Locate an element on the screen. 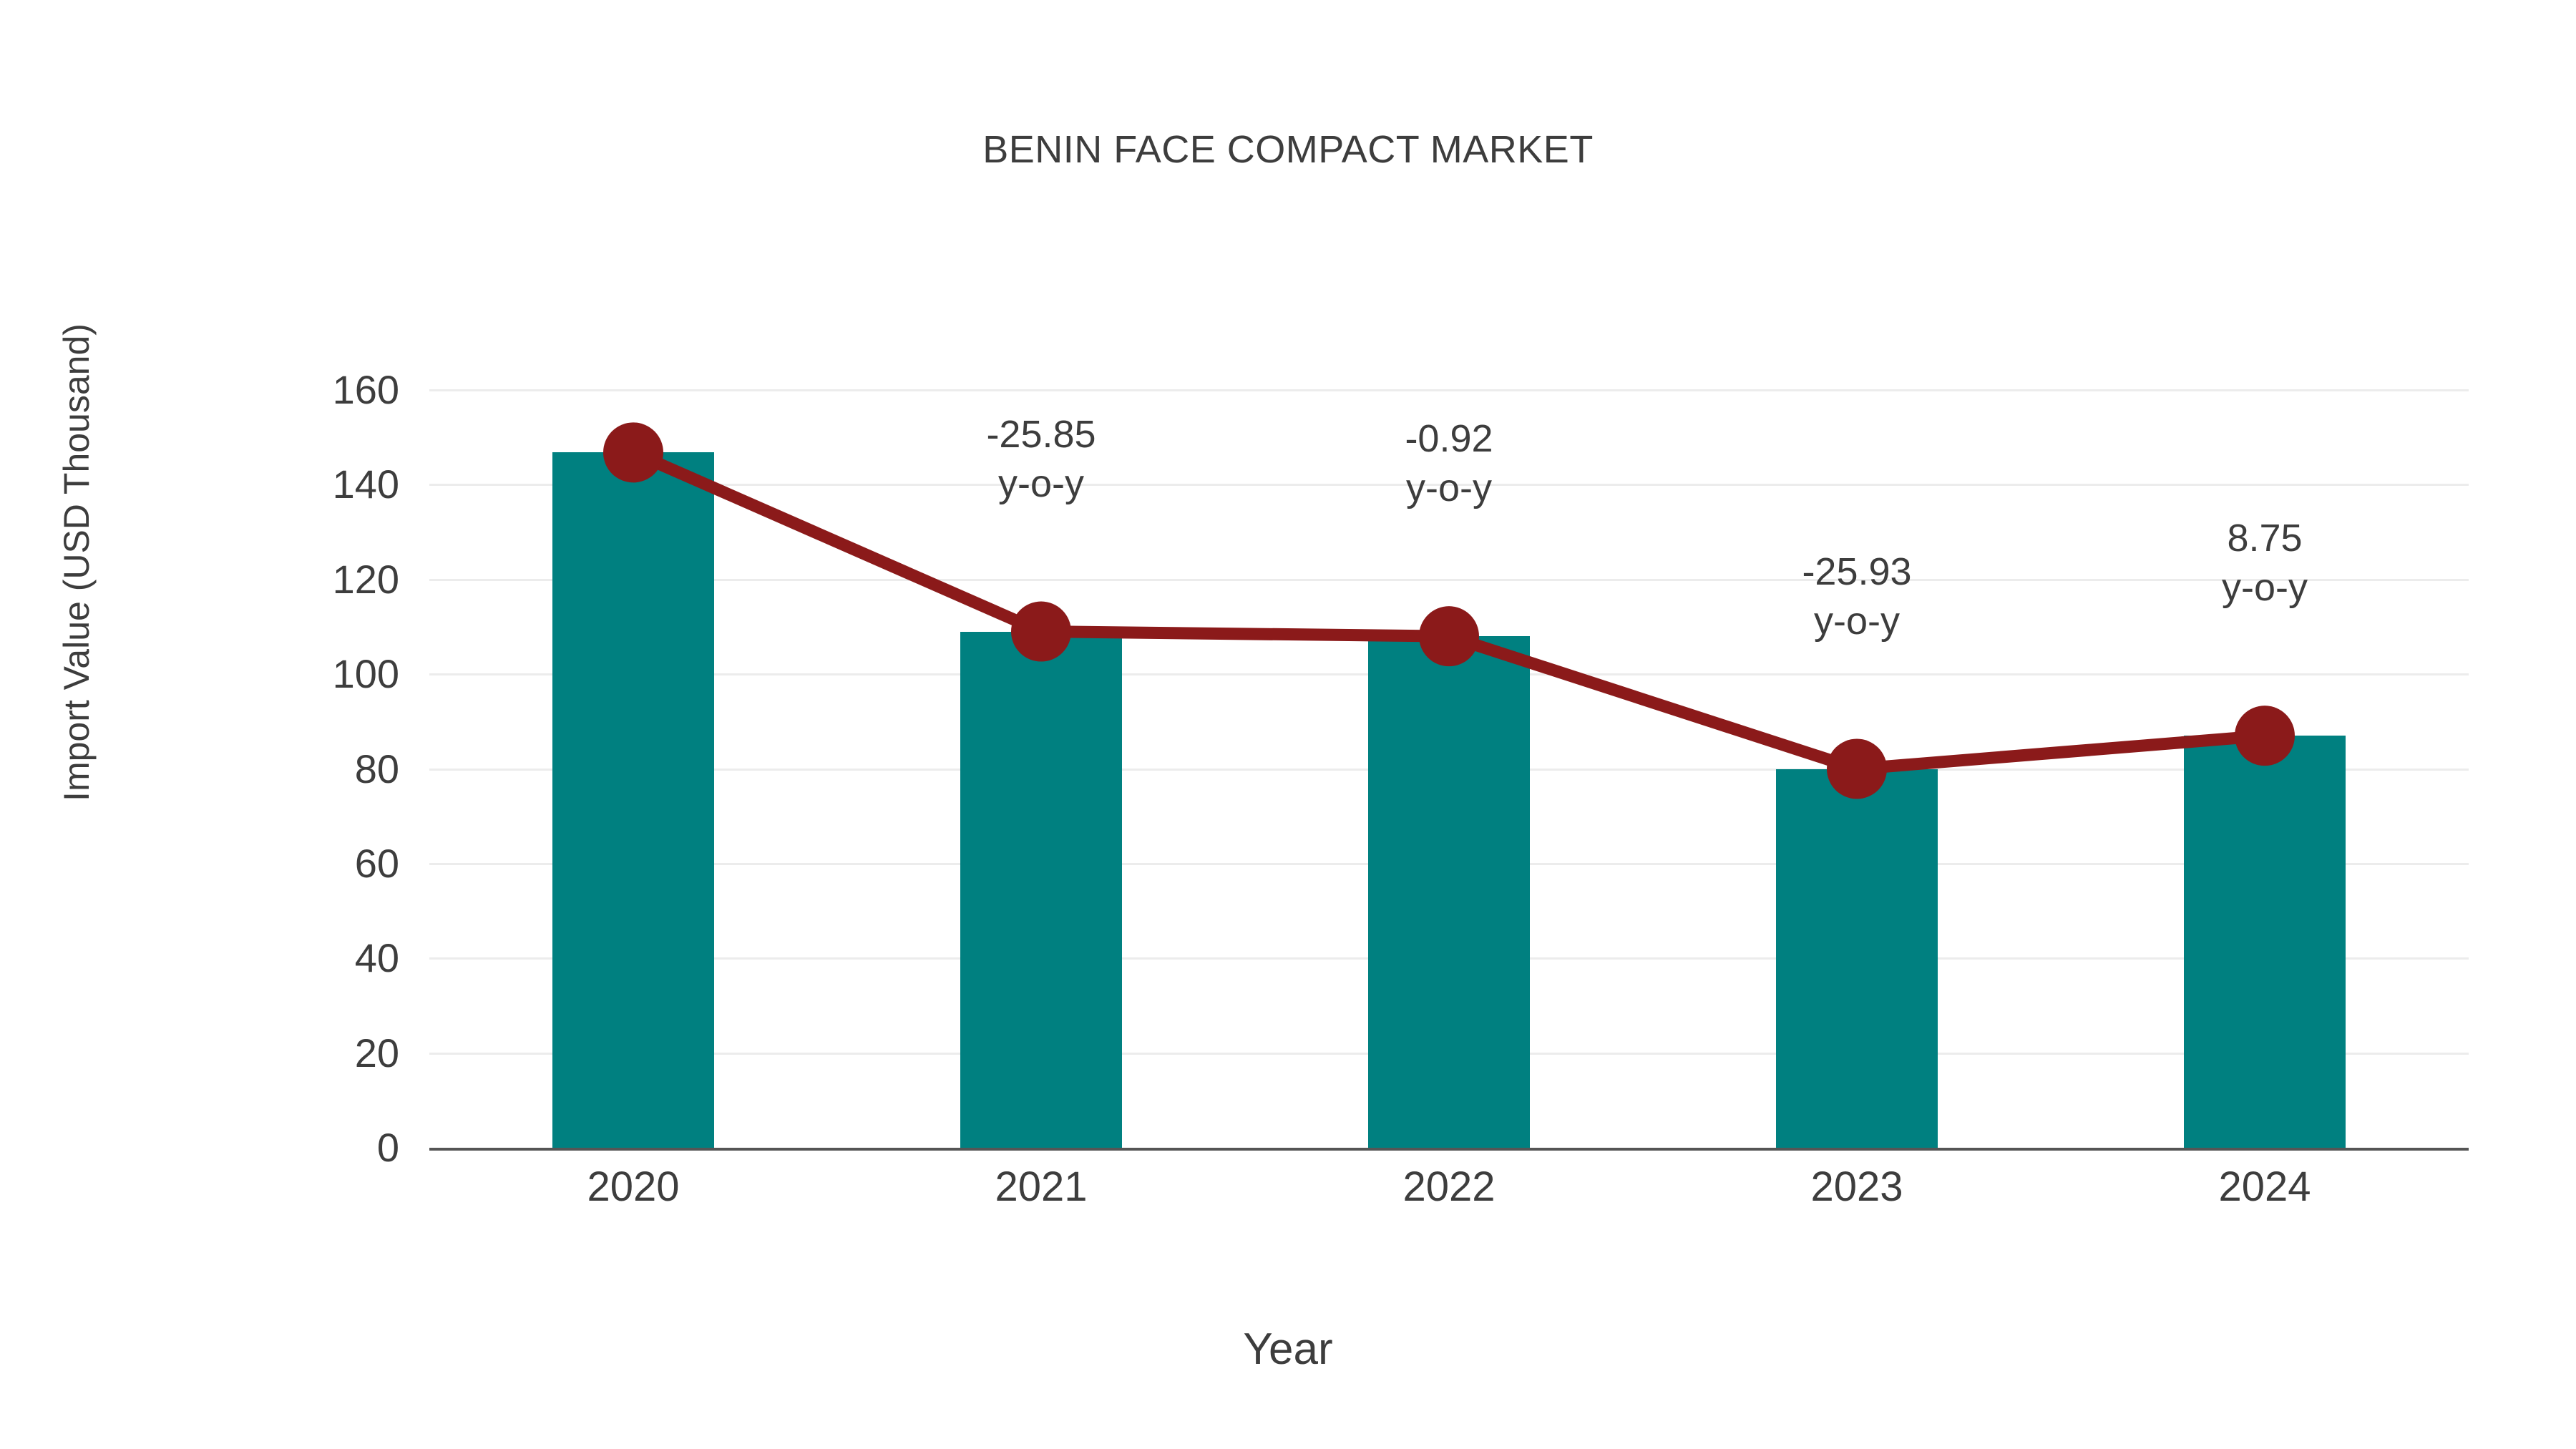 The image size is (2576, 1449). x-axis-line is located at coordinates (1449, 1149).